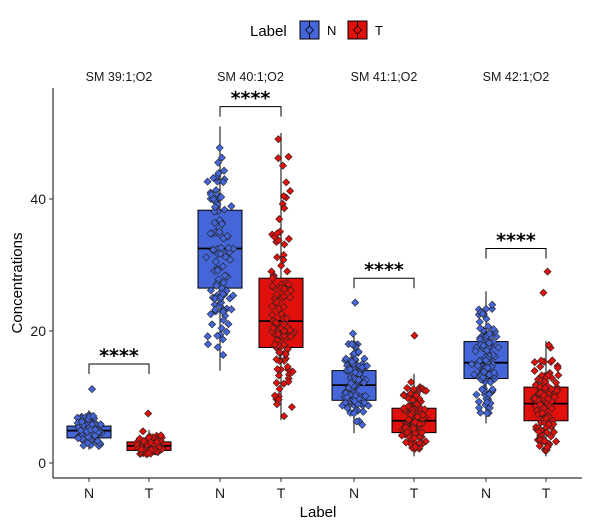 The image size is (591, 529). I want to click on legend-title: Label, so click(268, 31).